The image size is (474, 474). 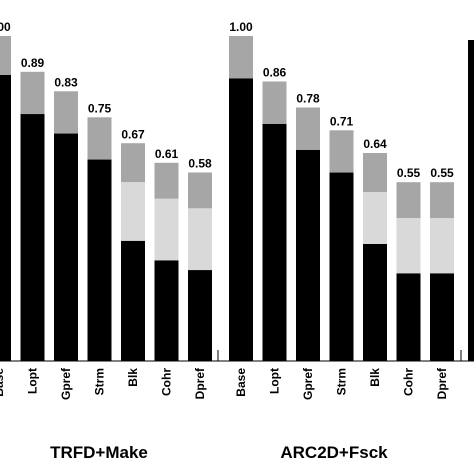 I want to click on data-label: 0.61, so click(x=167, y=154).